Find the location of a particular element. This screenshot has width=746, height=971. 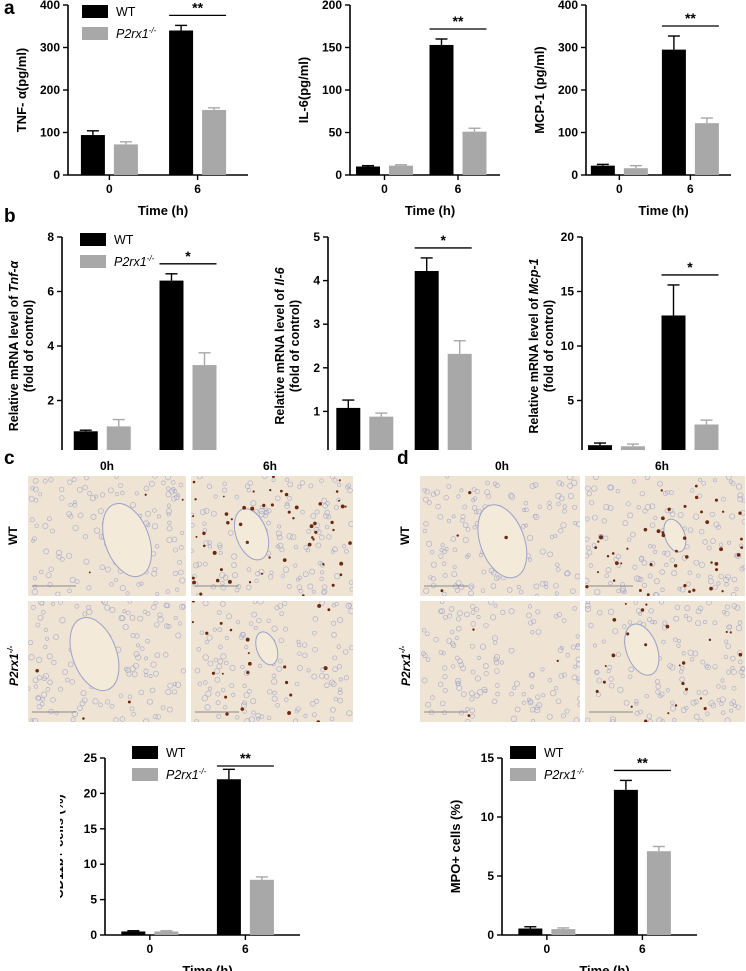

vessel-lumen is located at coordinates (502, 541).